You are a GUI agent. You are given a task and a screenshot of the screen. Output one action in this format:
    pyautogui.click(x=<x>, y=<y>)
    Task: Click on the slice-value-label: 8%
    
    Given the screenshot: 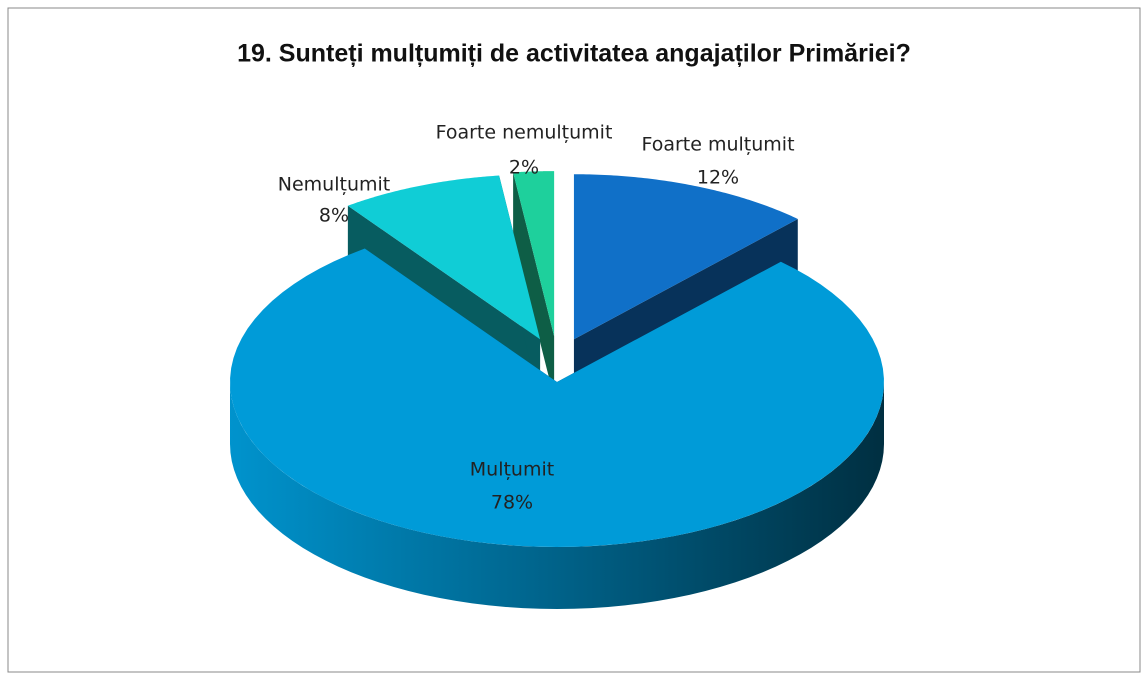 What is the action you would take?
    pyautogui.click(x=334, y=216)
    